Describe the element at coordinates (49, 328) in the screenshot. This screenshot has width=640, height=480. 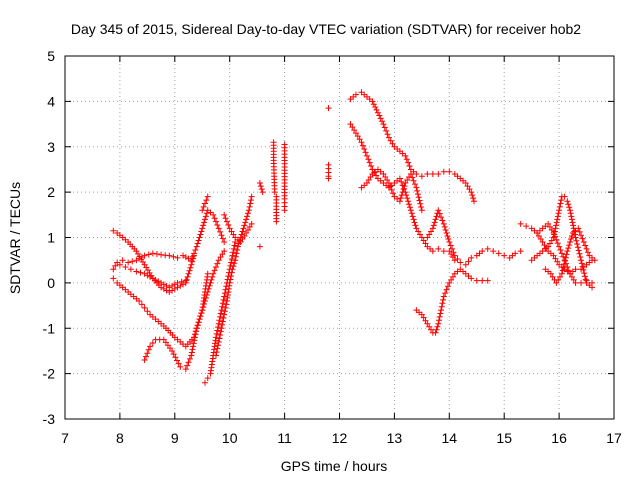
I see `y-tick-label: -1` at that location.